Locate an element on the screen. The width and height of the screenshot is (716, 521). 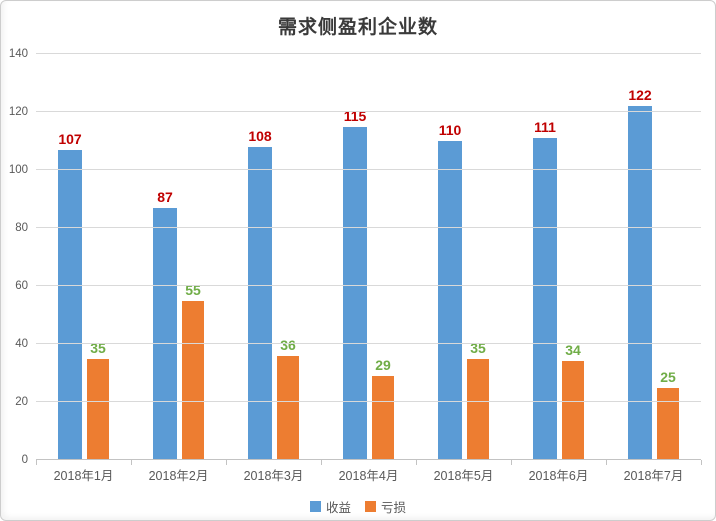
bar-column: 55 is located at coordinates (193, 371).